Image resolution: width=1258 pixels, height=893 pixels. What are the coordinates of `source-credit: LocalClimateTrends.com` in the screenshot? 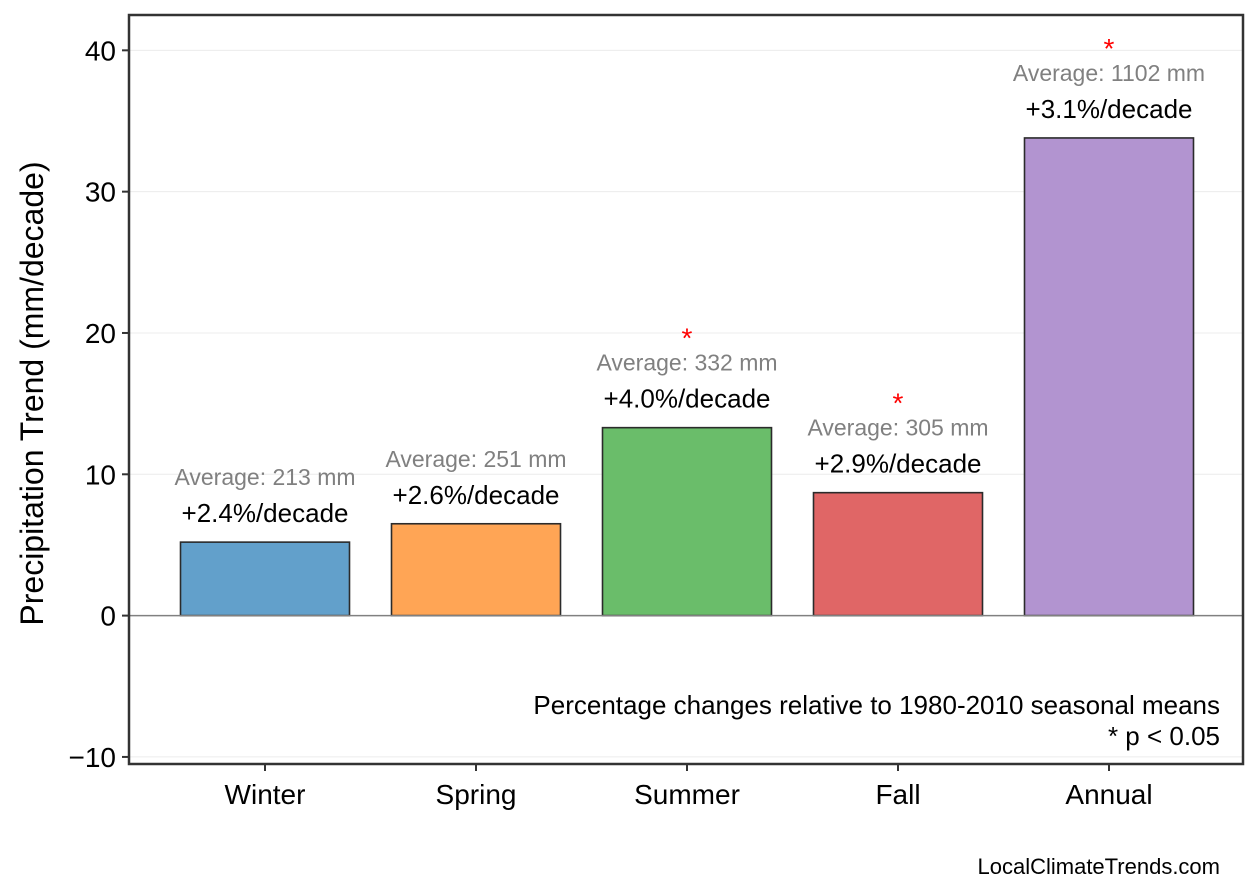 It's located at (1099, 866).